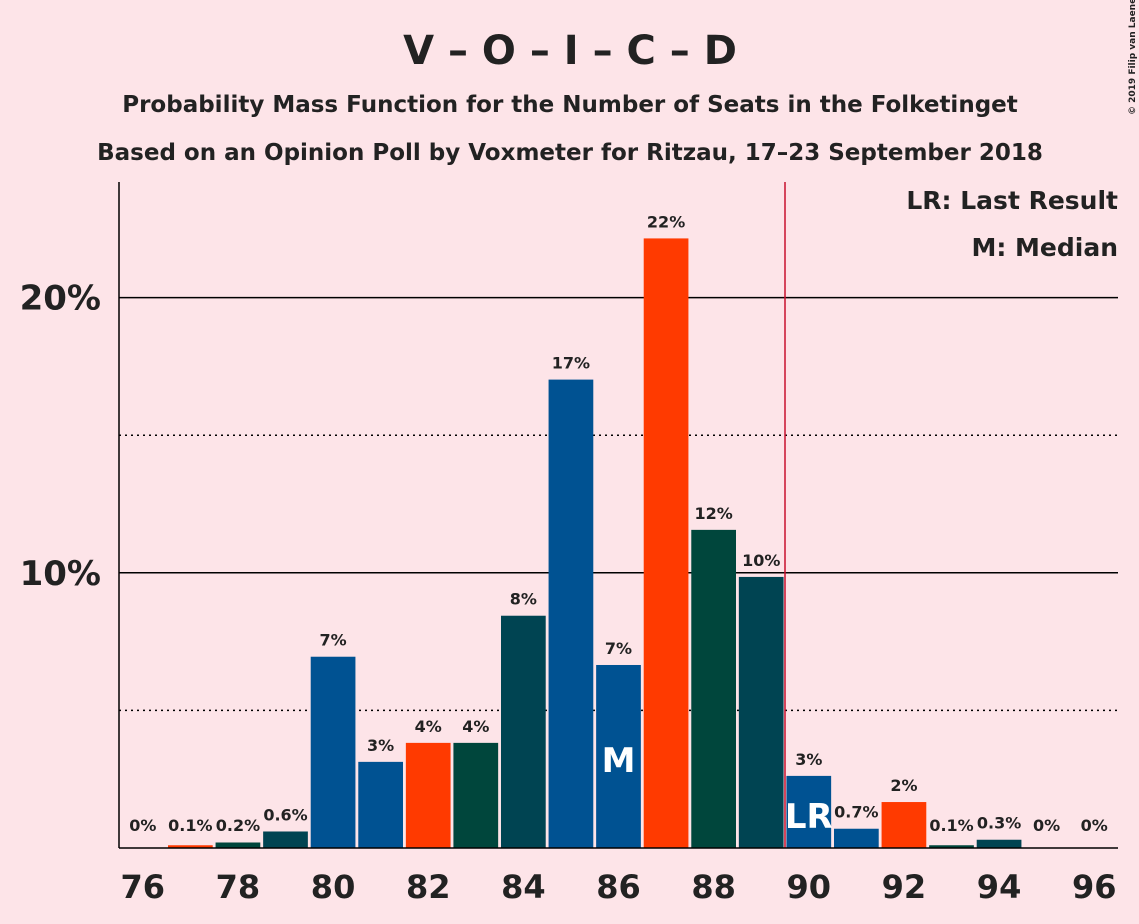 This screenshot has height=924, width=1139. Describe the element at coordinates (523, 599) in the screenshot. I see `value-label: 8%` at that location.